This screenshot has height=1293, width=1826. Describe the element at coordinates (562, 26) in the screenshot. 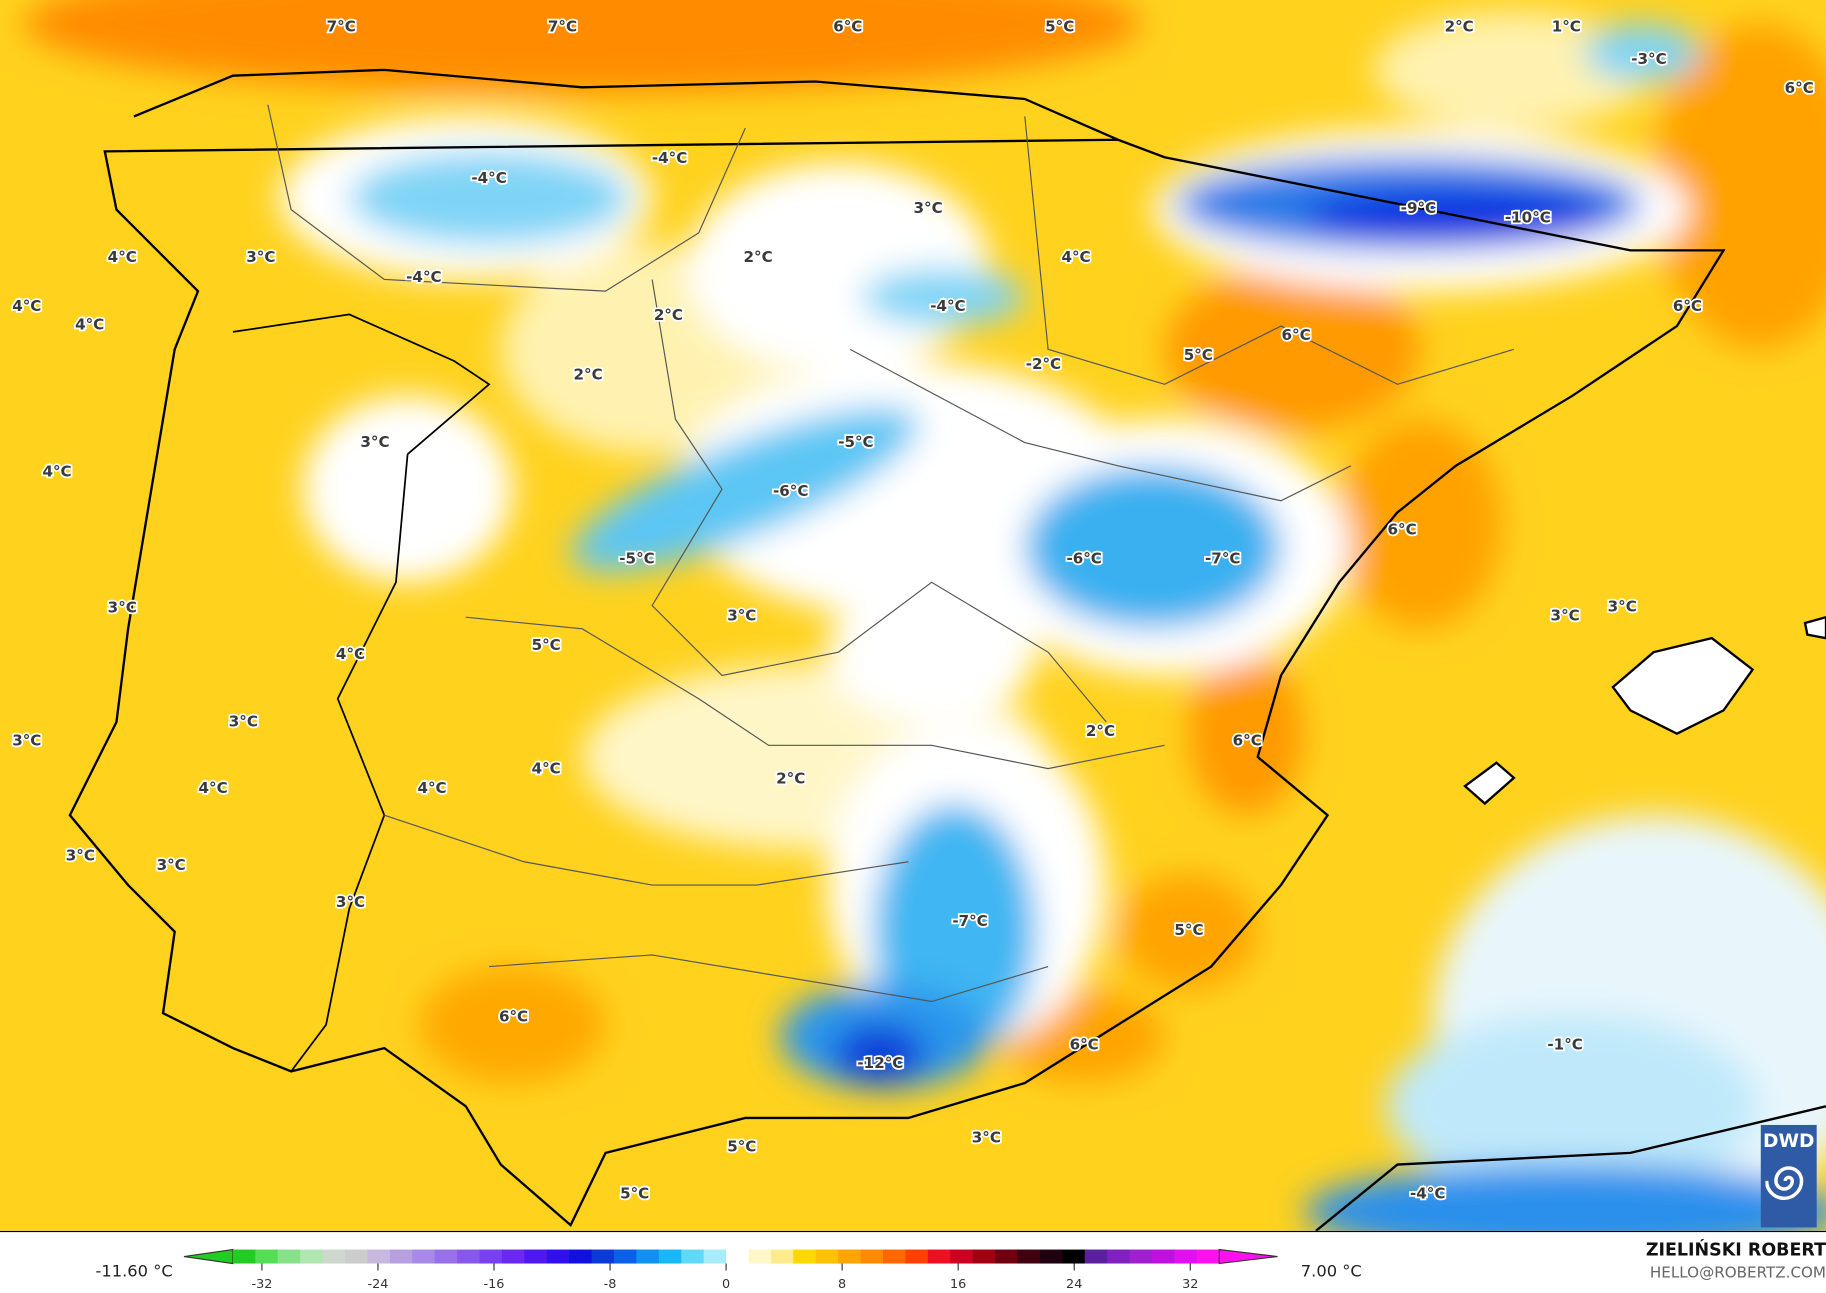

I see `temperature-label: 7°C` at that location.